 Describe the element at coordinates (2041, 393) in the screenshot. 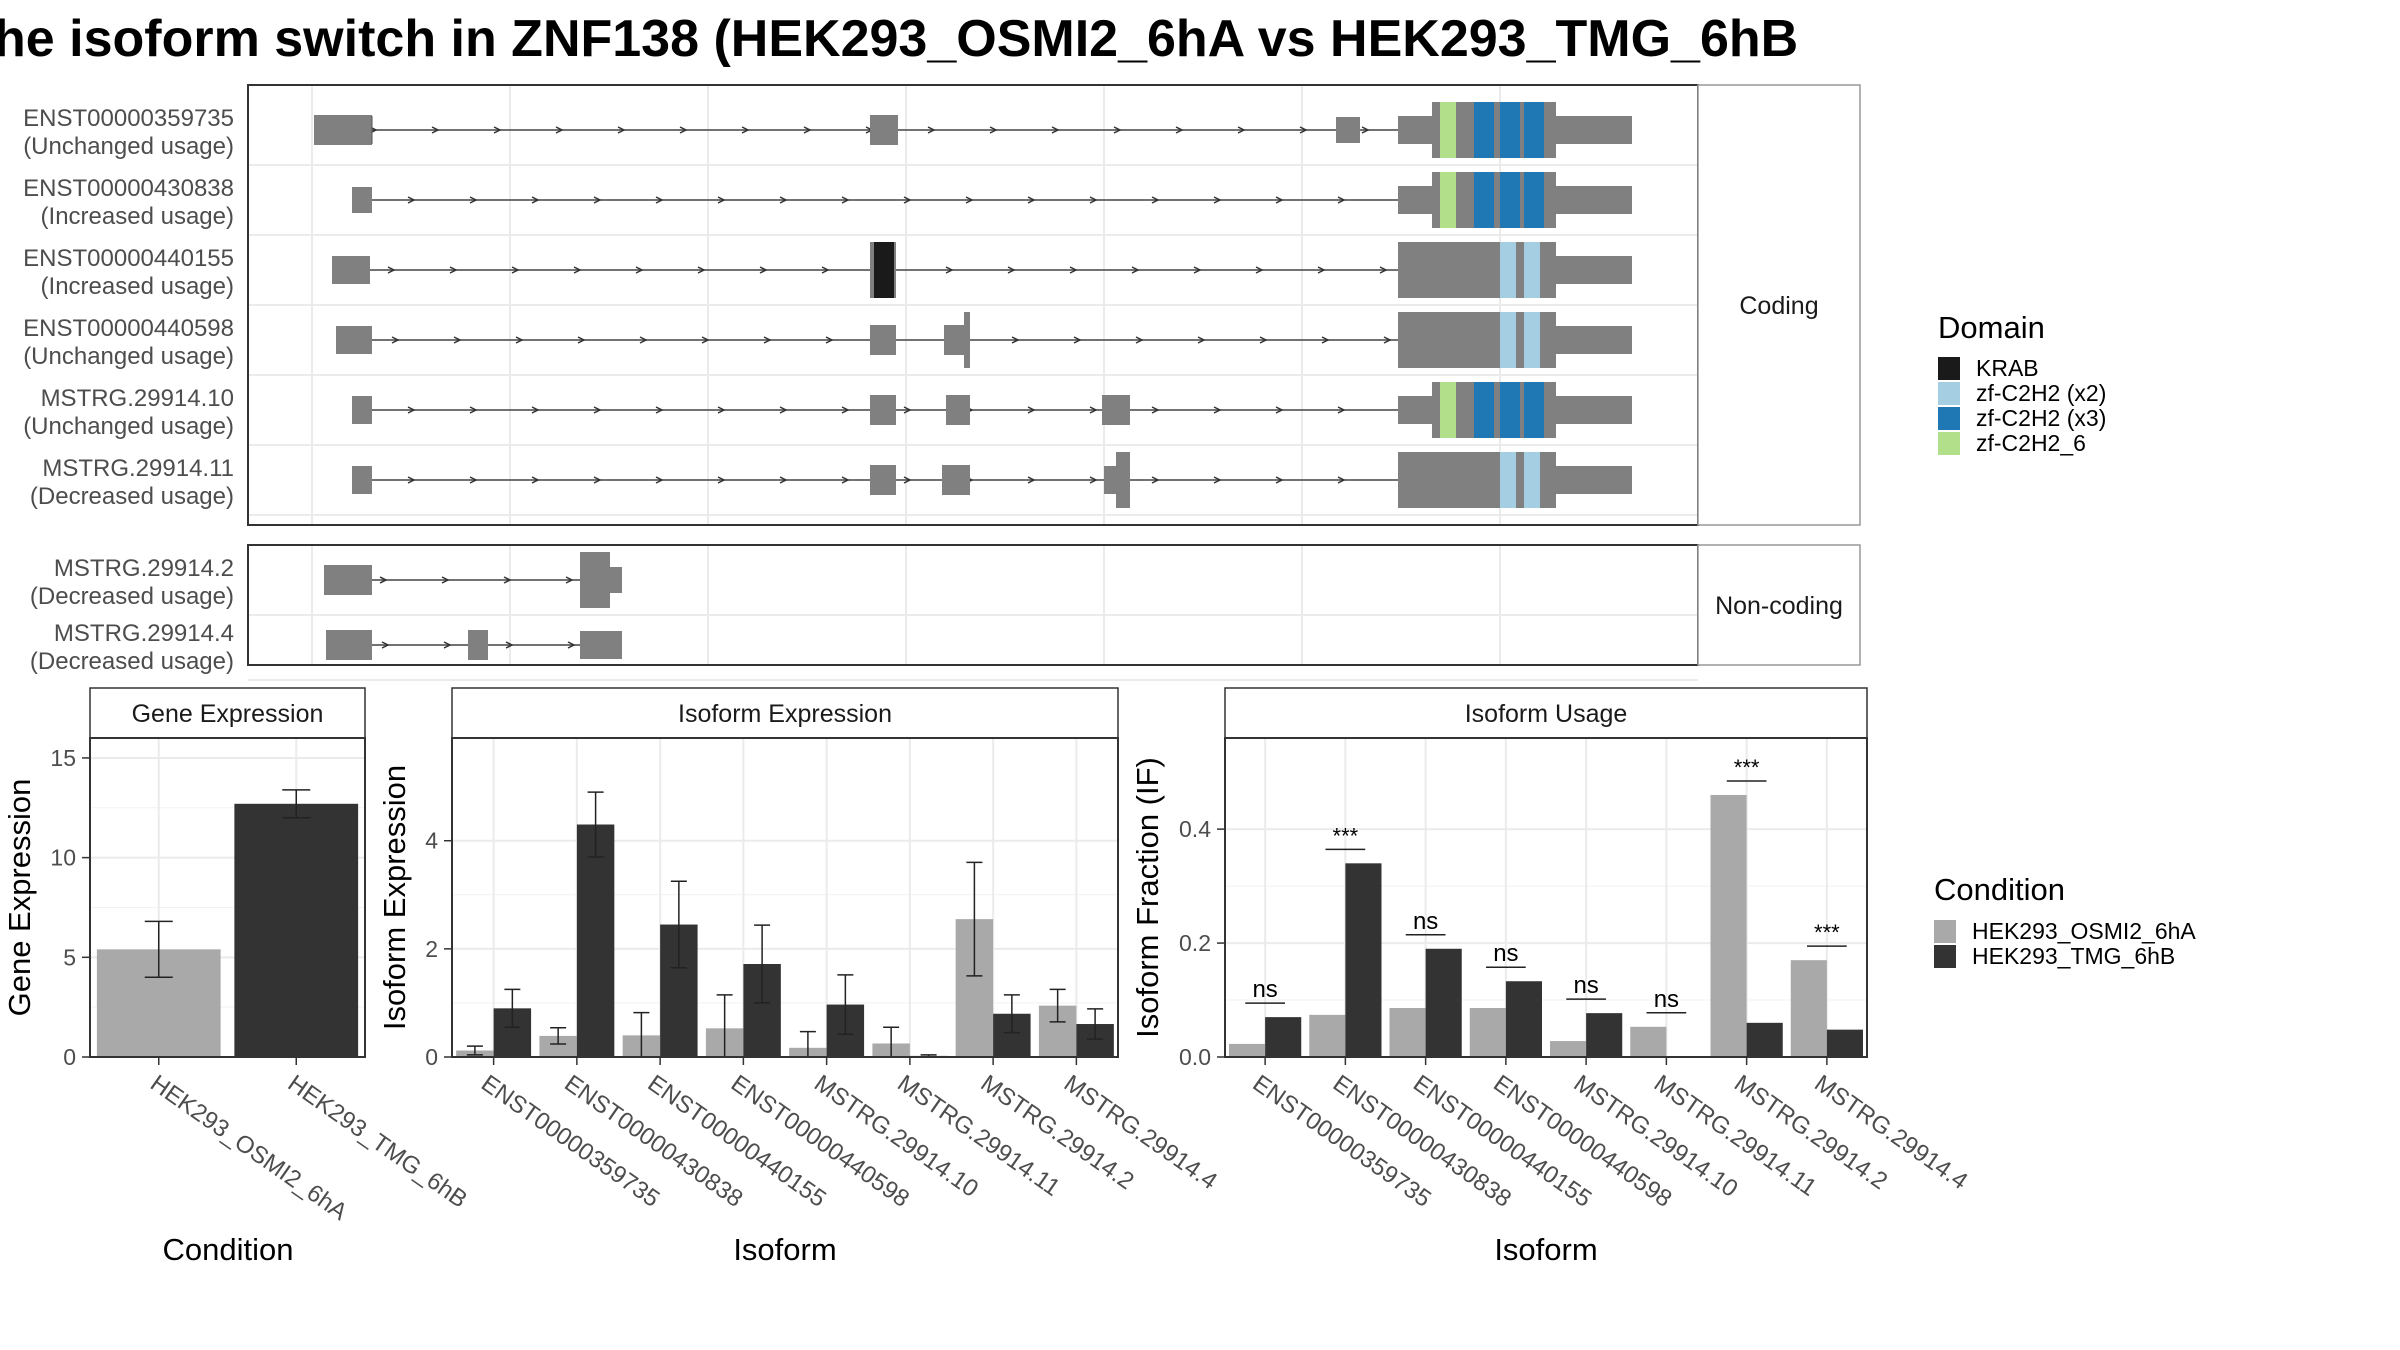

I see `domain-legend-label: zf-C2H2 (x2)` at that location.